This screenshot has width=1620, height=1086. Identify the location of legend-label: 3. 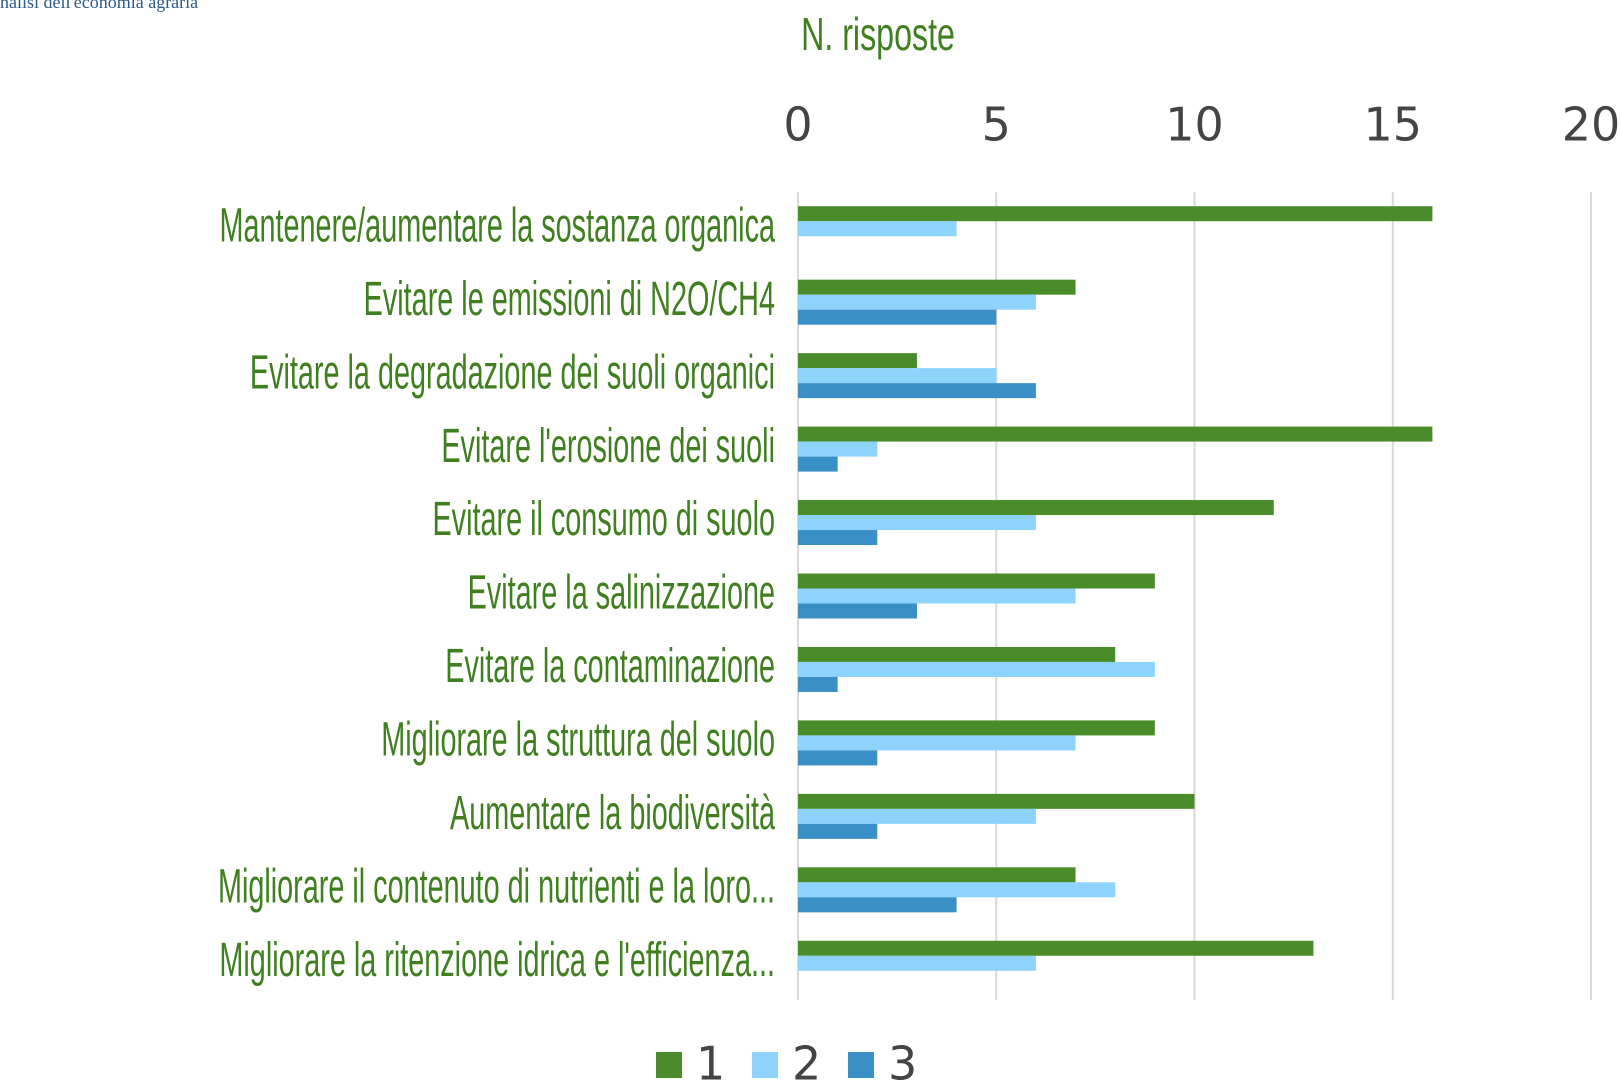
(902, 1061).